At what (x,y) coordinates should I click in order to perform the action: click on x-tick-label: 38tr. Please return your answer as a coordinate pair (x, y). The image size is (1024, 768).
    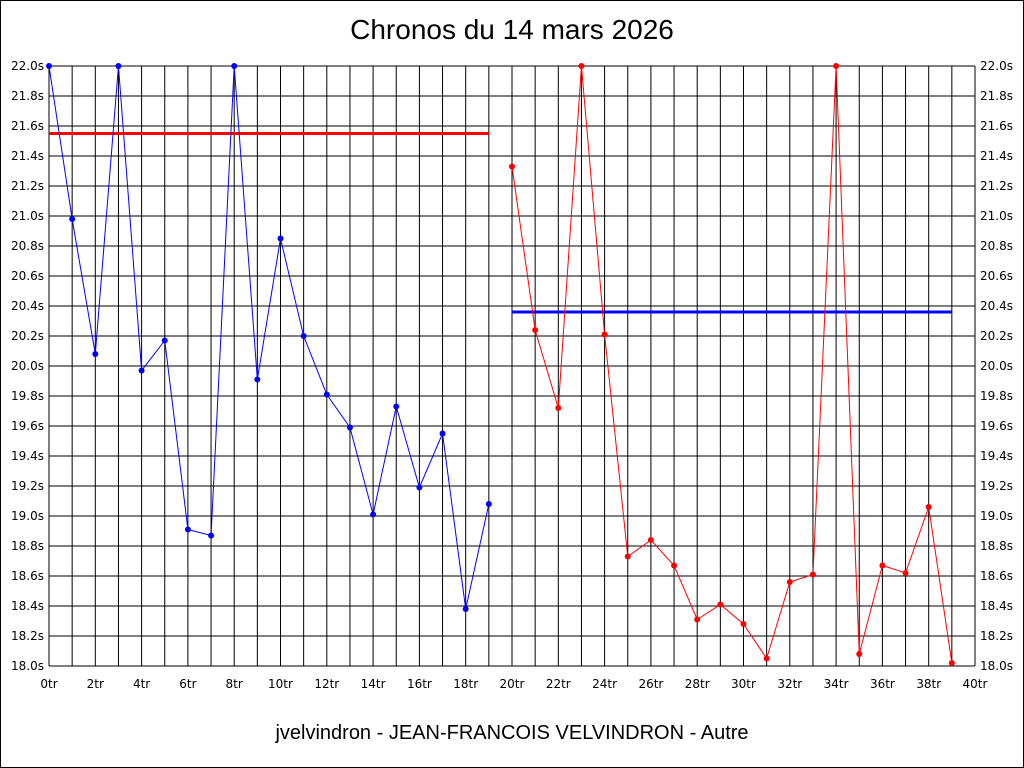
    Looking at the image, I should click on (928, 684).